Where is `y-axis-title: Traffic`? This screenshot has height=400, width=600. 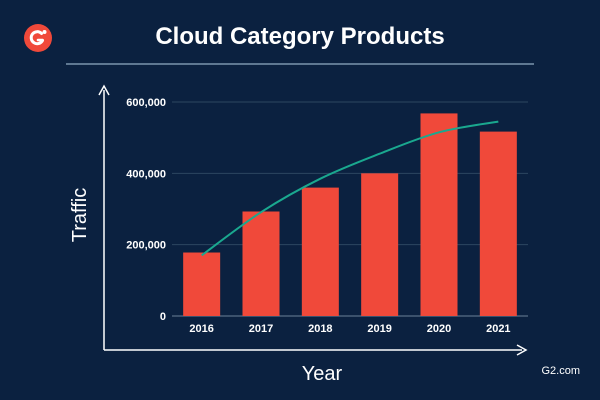
y-axis-title: Traffic is located at coordinates (80, 215).